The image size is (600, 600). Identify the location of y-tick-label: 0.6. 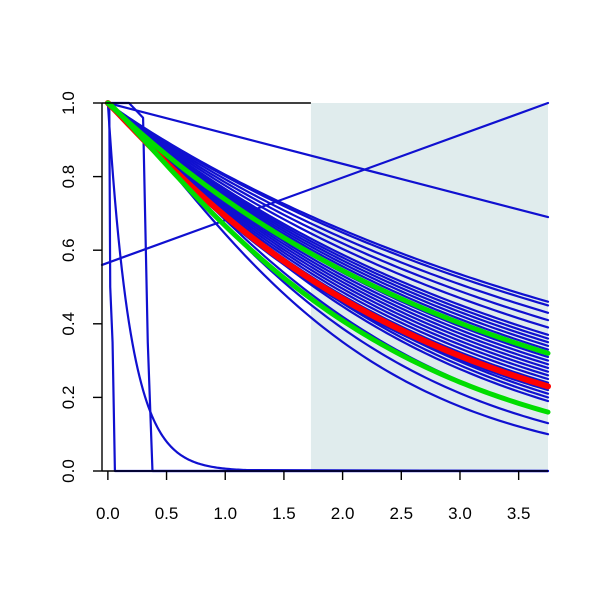
(68, 250).